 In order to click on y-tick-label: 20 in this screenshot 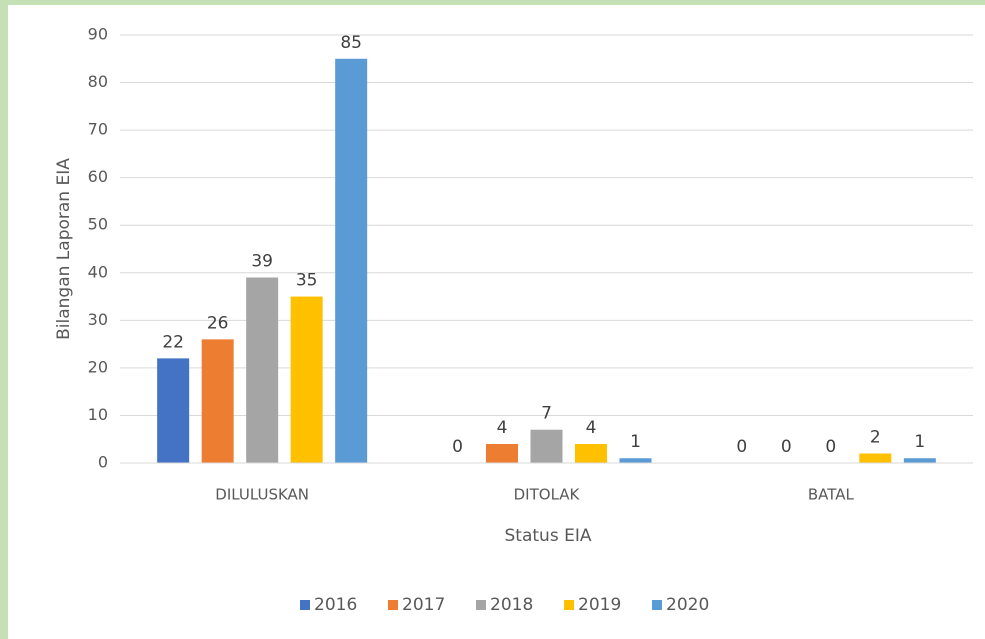, I will do `click(98, 366)`.